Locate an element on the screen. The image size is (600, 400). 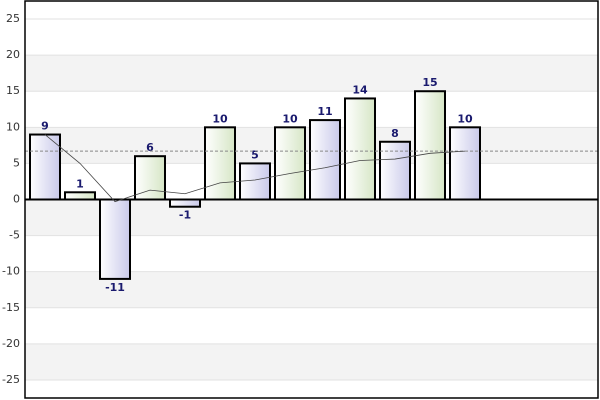
data-label: -1 is located at coordinates (185, 215).